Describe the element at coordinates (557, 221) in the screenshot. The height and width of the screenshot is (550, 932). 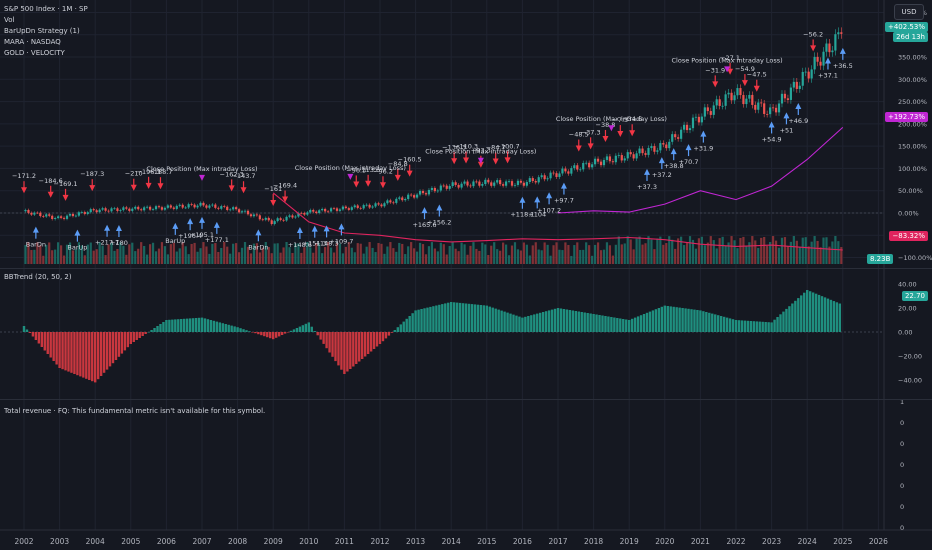
I see `gold-line` at that location.